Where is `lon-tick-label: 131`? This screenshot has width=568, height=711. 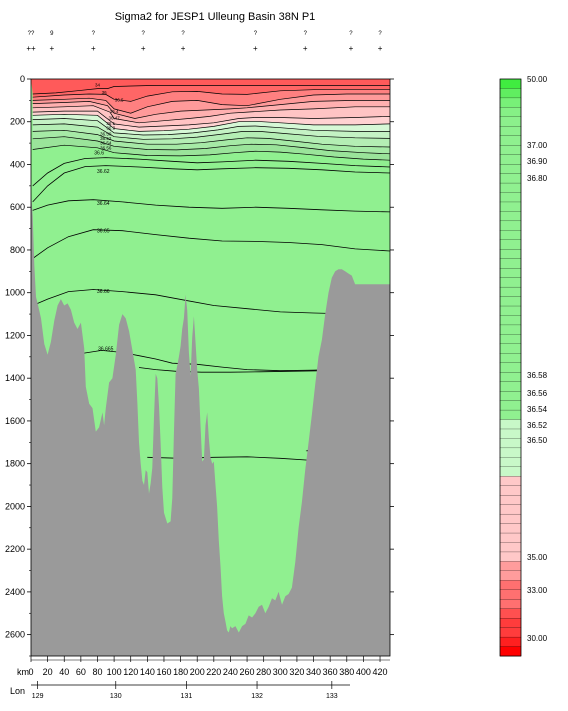
lon-tick-label: 131 is located at coordinates (187, 696).